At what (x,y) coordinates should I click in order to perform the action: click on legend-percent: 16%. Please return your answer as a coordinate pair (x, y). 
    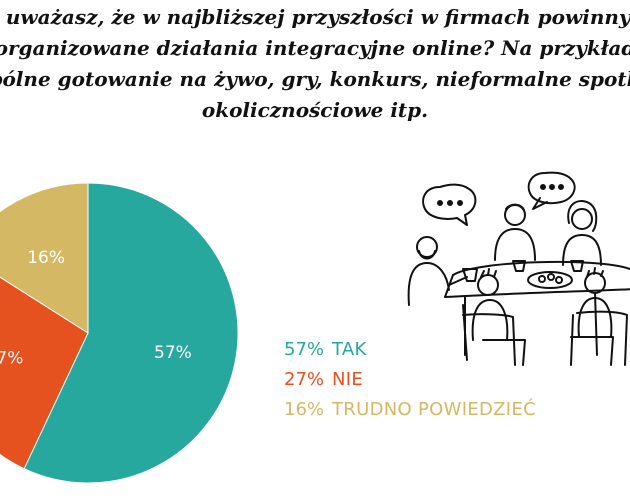
    Looking at the image, I should click on (304, 409).